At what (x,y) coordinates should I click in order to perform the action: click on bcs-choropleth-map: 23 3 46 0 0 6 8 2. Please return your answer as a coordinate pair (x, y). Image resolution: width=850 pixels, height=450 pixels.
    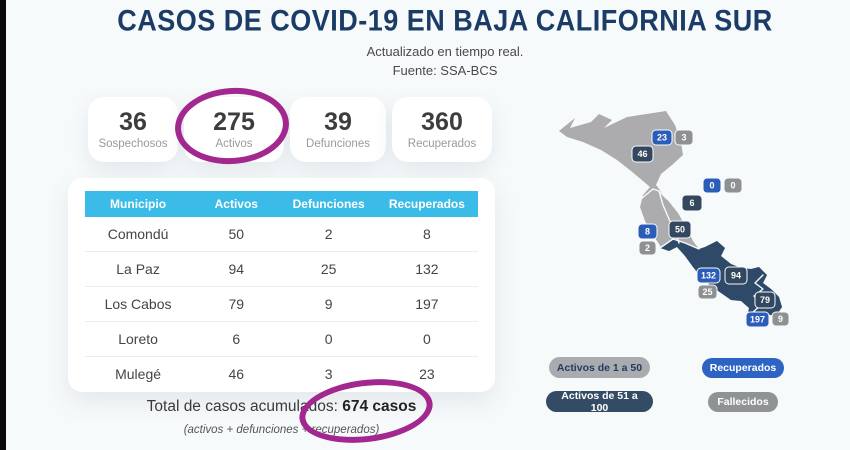
    Looking at the image, I should click on (674, 219).